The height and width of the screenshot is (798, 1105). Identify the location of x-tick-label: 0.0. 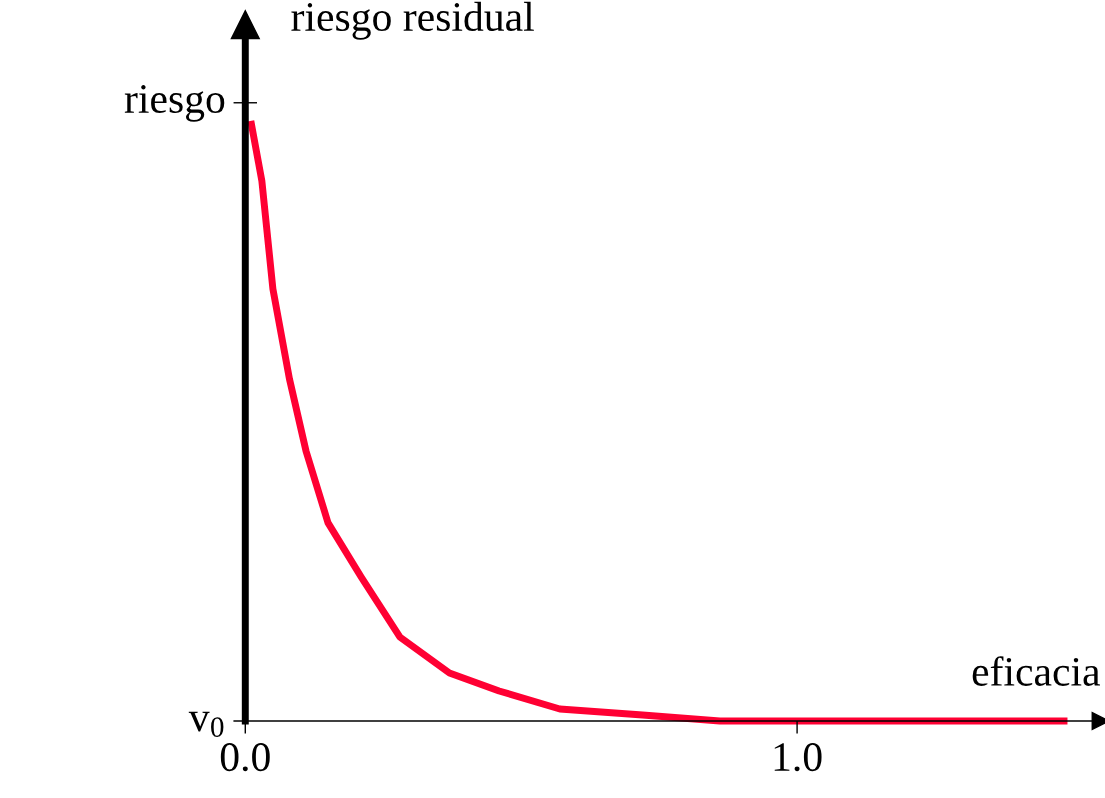
(245, 757).